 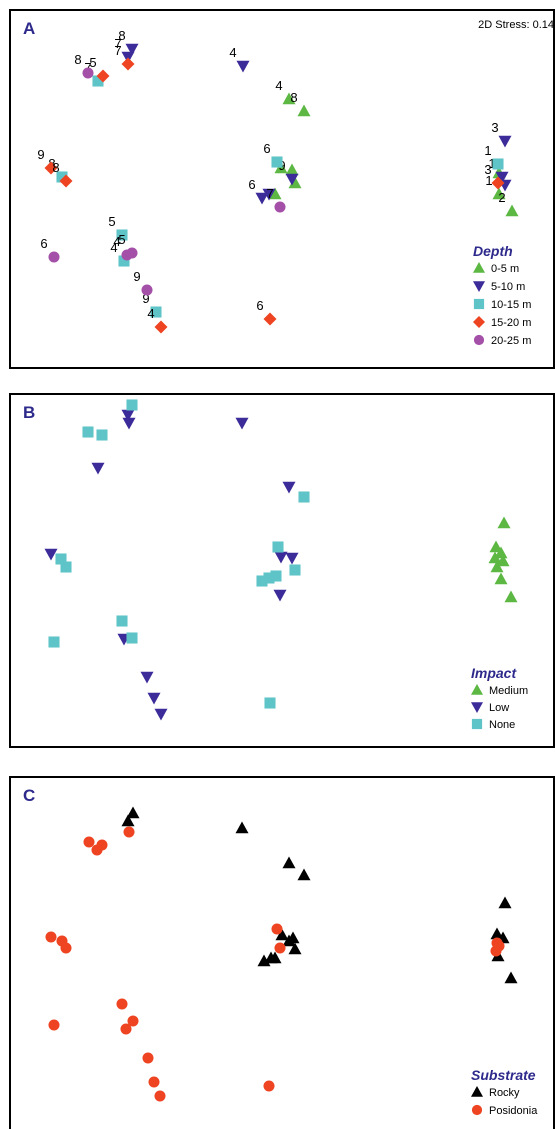 I want to click on panel-letter-b: B, so click(x=29, y=412).